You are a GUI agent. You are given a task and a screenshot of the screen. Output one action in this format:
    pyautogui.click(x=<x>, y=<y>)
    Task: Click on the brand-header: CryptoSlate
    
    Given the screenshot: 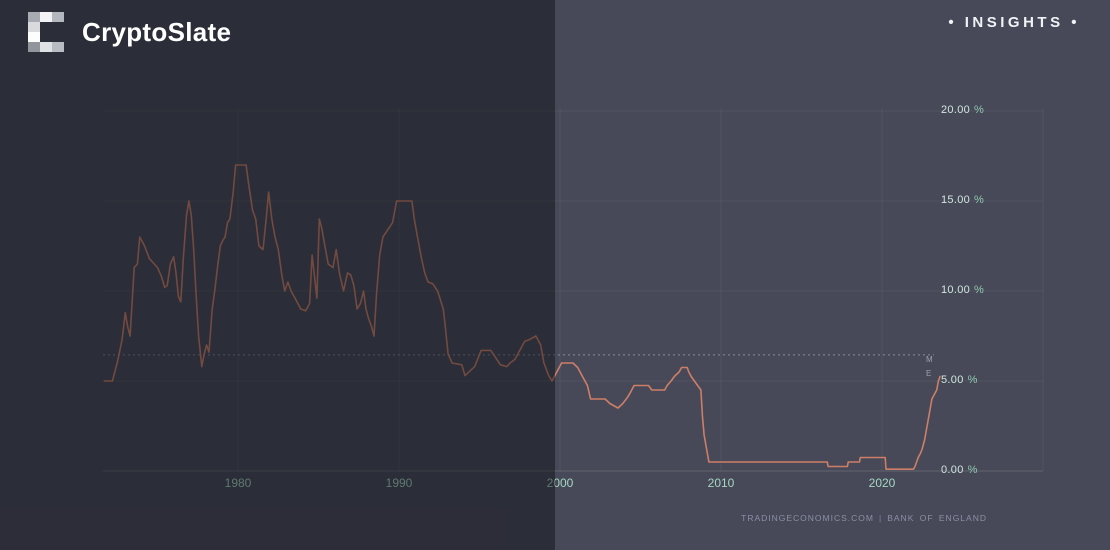 What is the action you would take?
    pyautogui.click(x=129, y=32)
    